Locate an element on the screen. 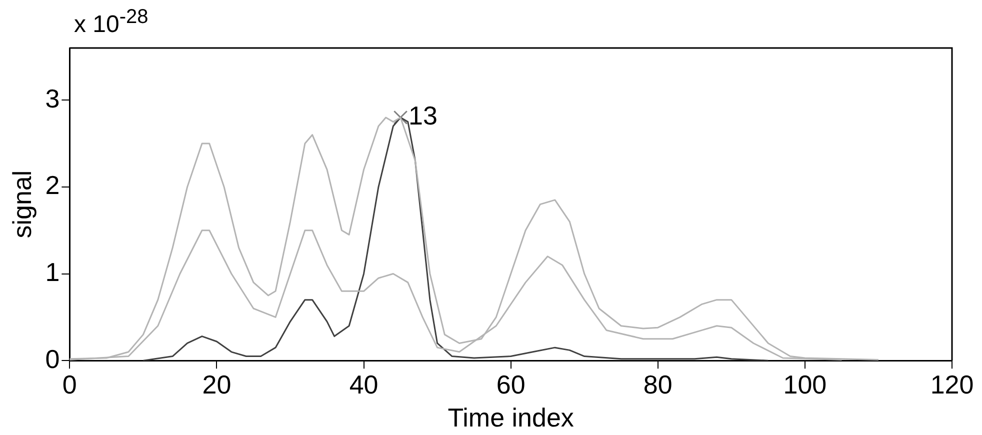 This screenshot has width=982, height=435. y-tick-label: 3 is located at coordinates (52, 98).